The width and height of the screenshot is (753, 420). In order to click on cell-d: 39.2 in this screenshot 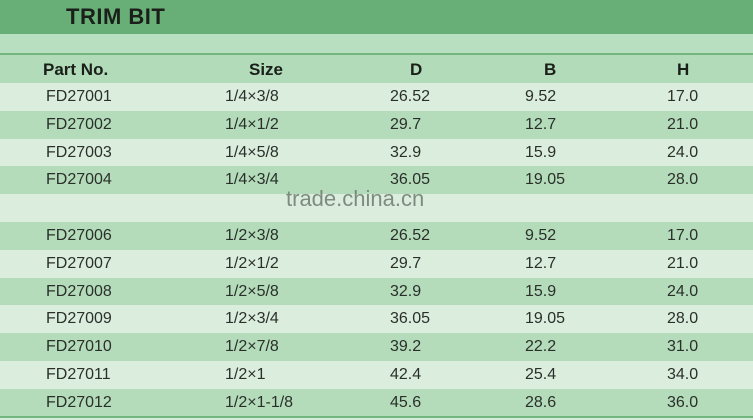, I will do `click(406, 347)`.